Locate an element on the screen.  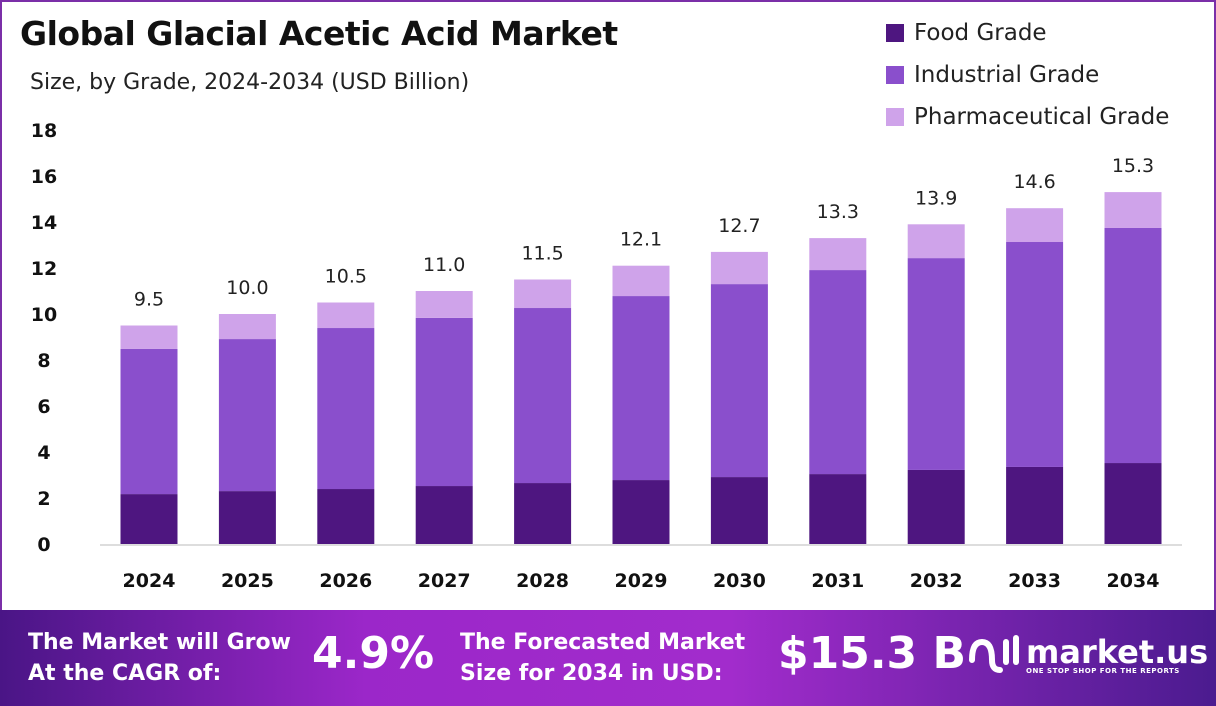
bar-industrial-grade-2026 is located at coordinates (346, 409).